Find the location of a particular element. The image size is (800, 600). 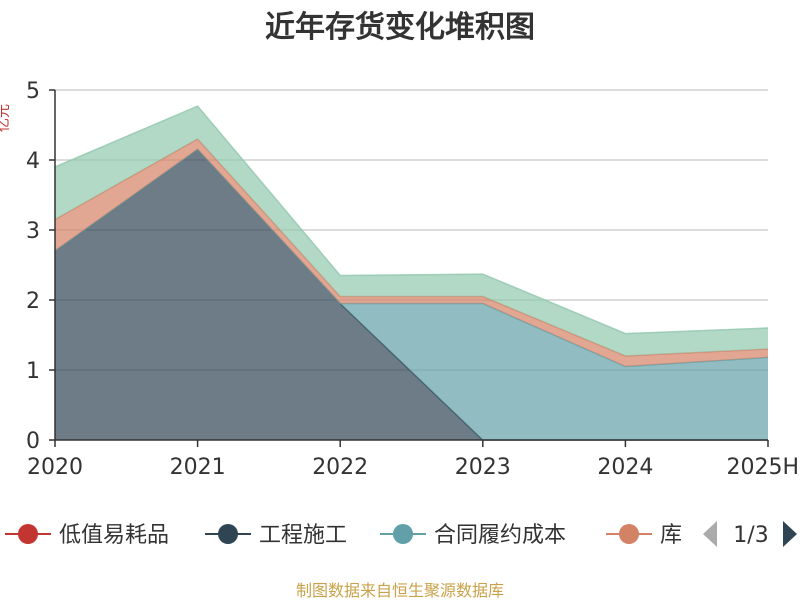

legend-label: 合同履约成本 is located at coordinates (500, 535).